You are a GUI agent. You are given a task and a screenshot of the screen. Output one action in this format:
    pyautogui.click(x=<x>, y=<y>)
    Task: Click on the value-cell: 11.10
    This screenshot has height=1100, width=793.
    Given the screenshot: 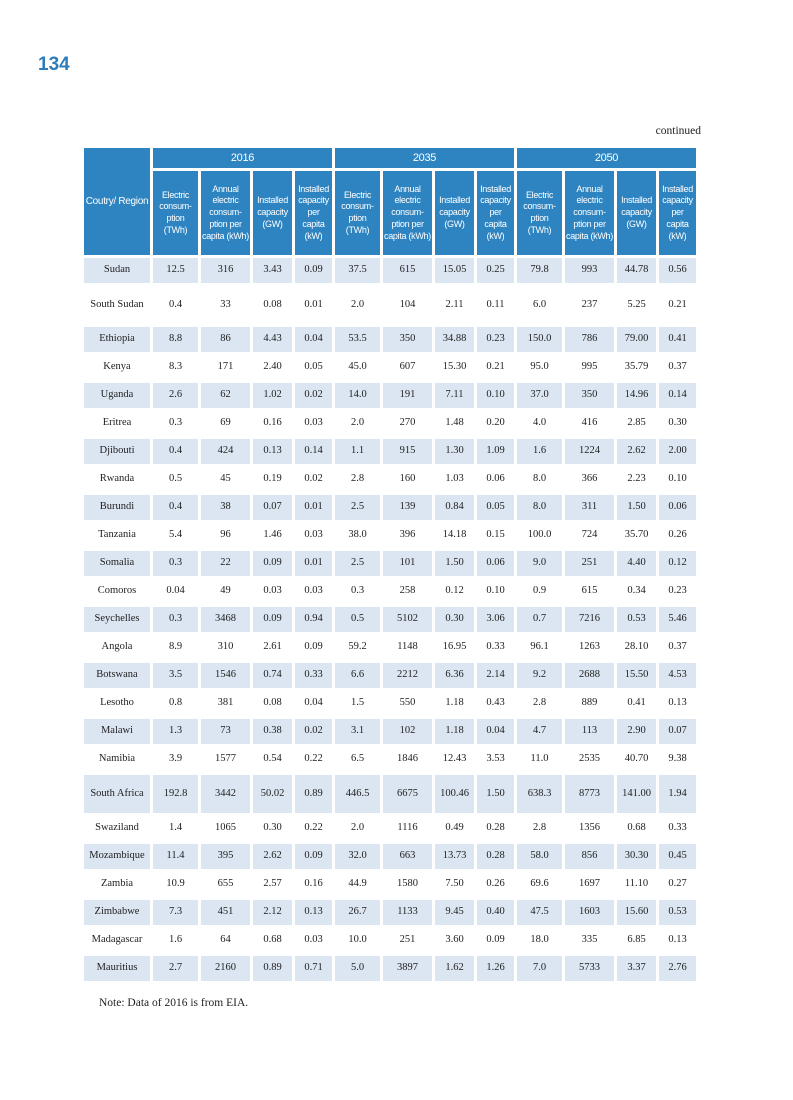 What is the action you would take?
    pyautogui.click(x=636, y=884)
    